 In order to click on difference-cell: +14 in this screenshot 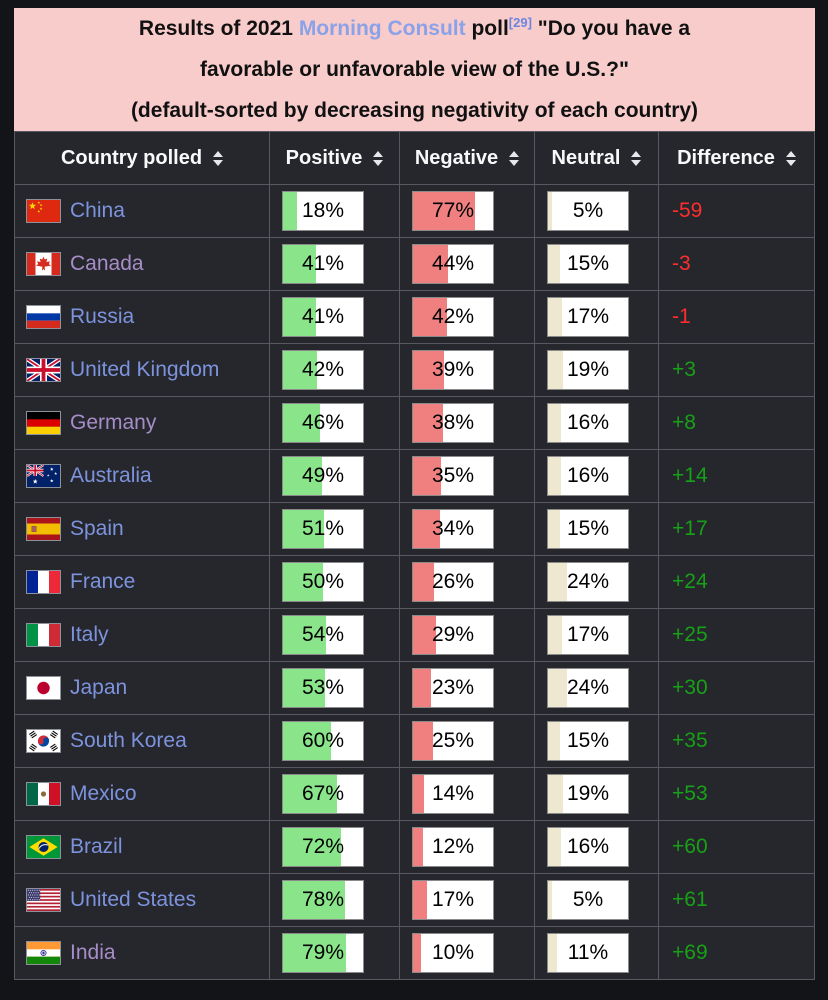, I will do `click(736, 476)`.